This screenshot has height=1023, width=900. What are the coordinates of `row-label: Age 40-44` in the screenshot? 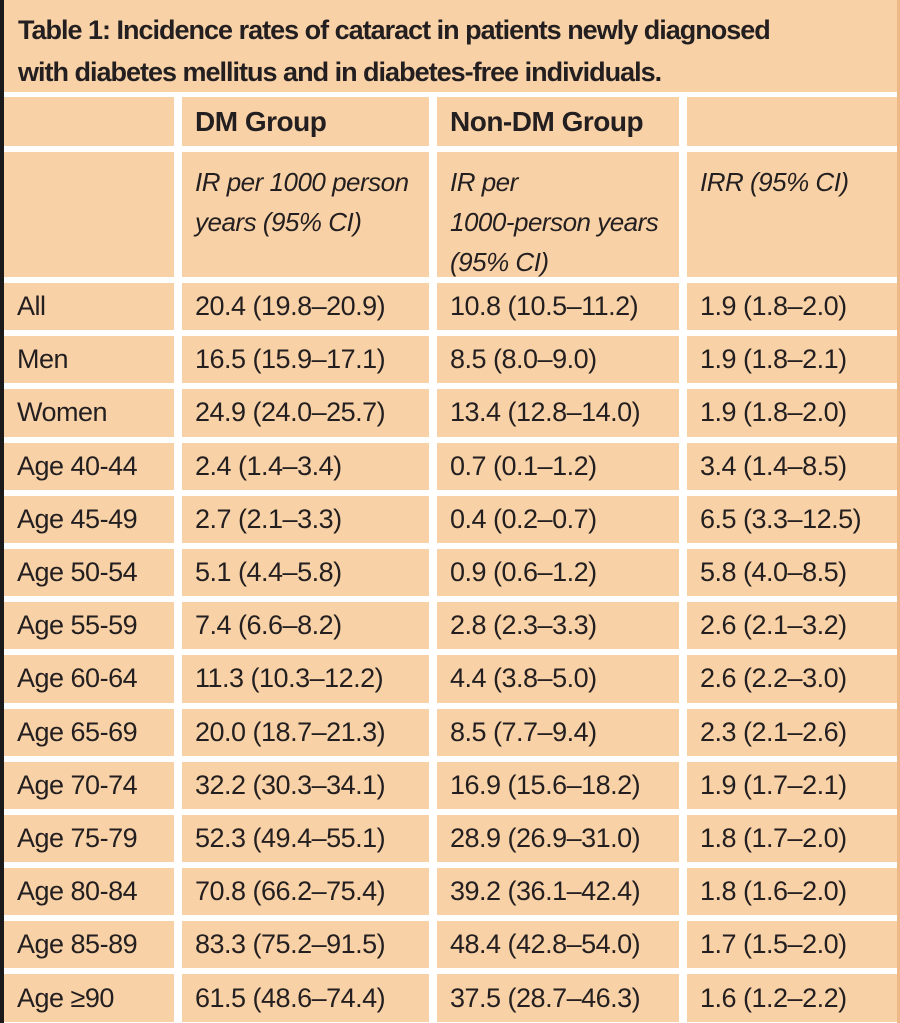 It's located at (89, 466).